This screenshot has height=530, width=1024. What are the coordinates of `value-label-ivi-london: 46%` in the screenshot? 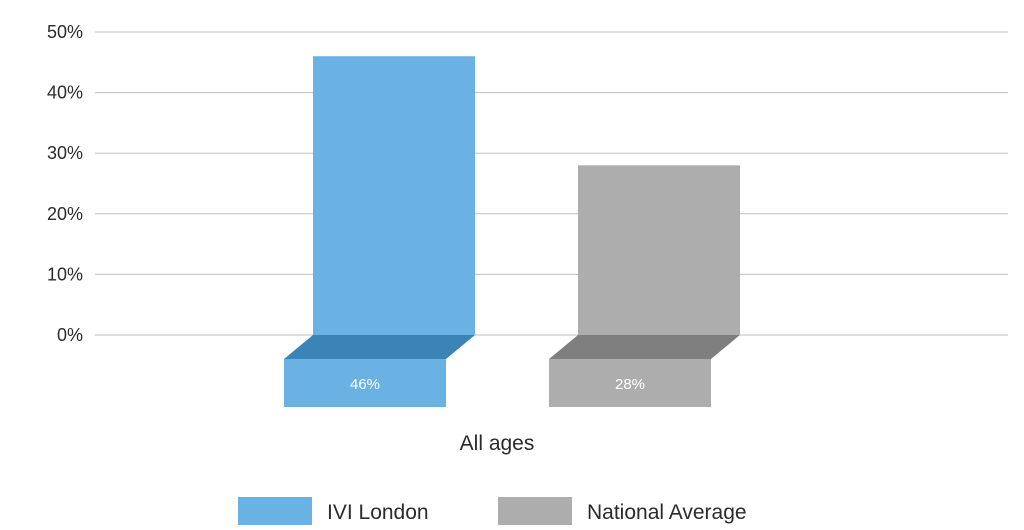 It's located at (365, 384).